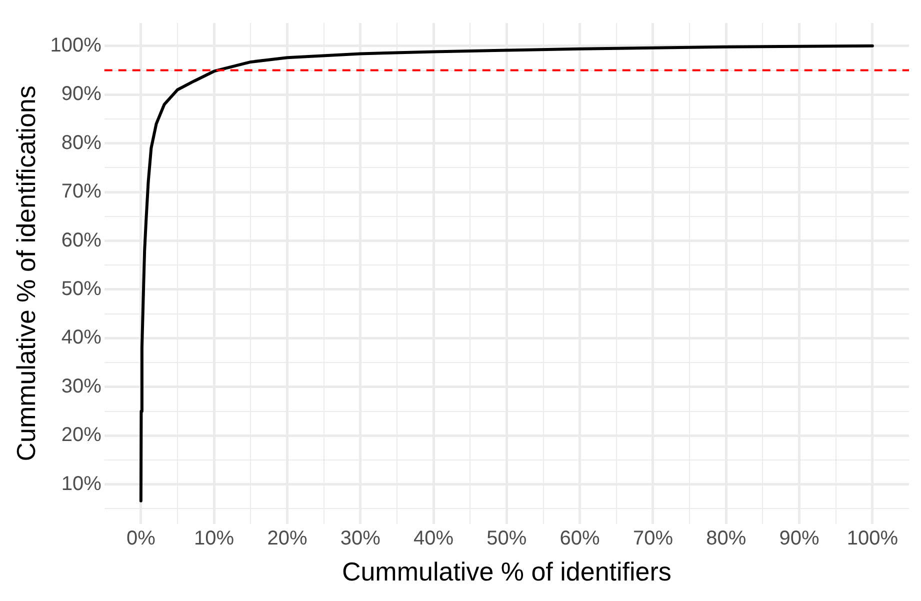 The width and height of the screenshot is (921, 601). I want to click on y-tick-label: 70%, so click(81, 191).